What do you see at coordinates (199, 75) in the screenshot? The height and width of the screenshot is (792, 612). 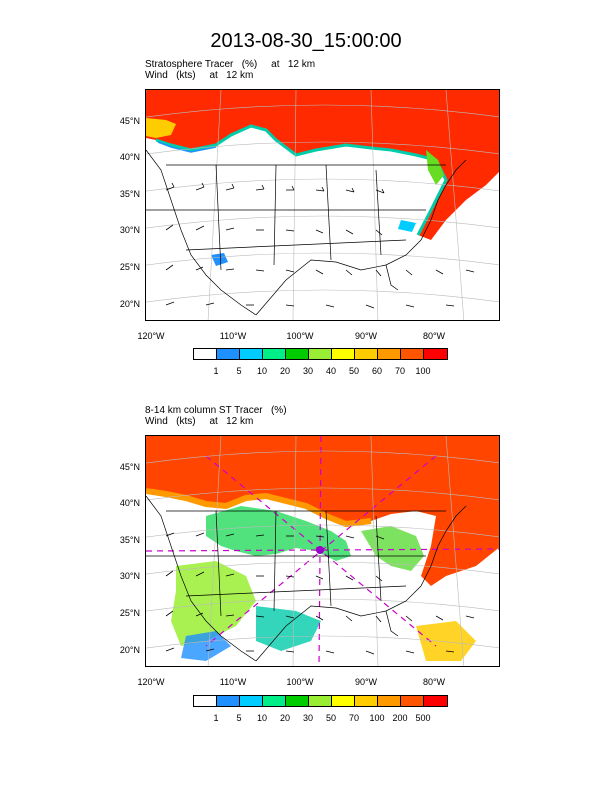 I see `panel1-title-line2: Wind (kts) at 12 km` at bounding box center [199, 75].